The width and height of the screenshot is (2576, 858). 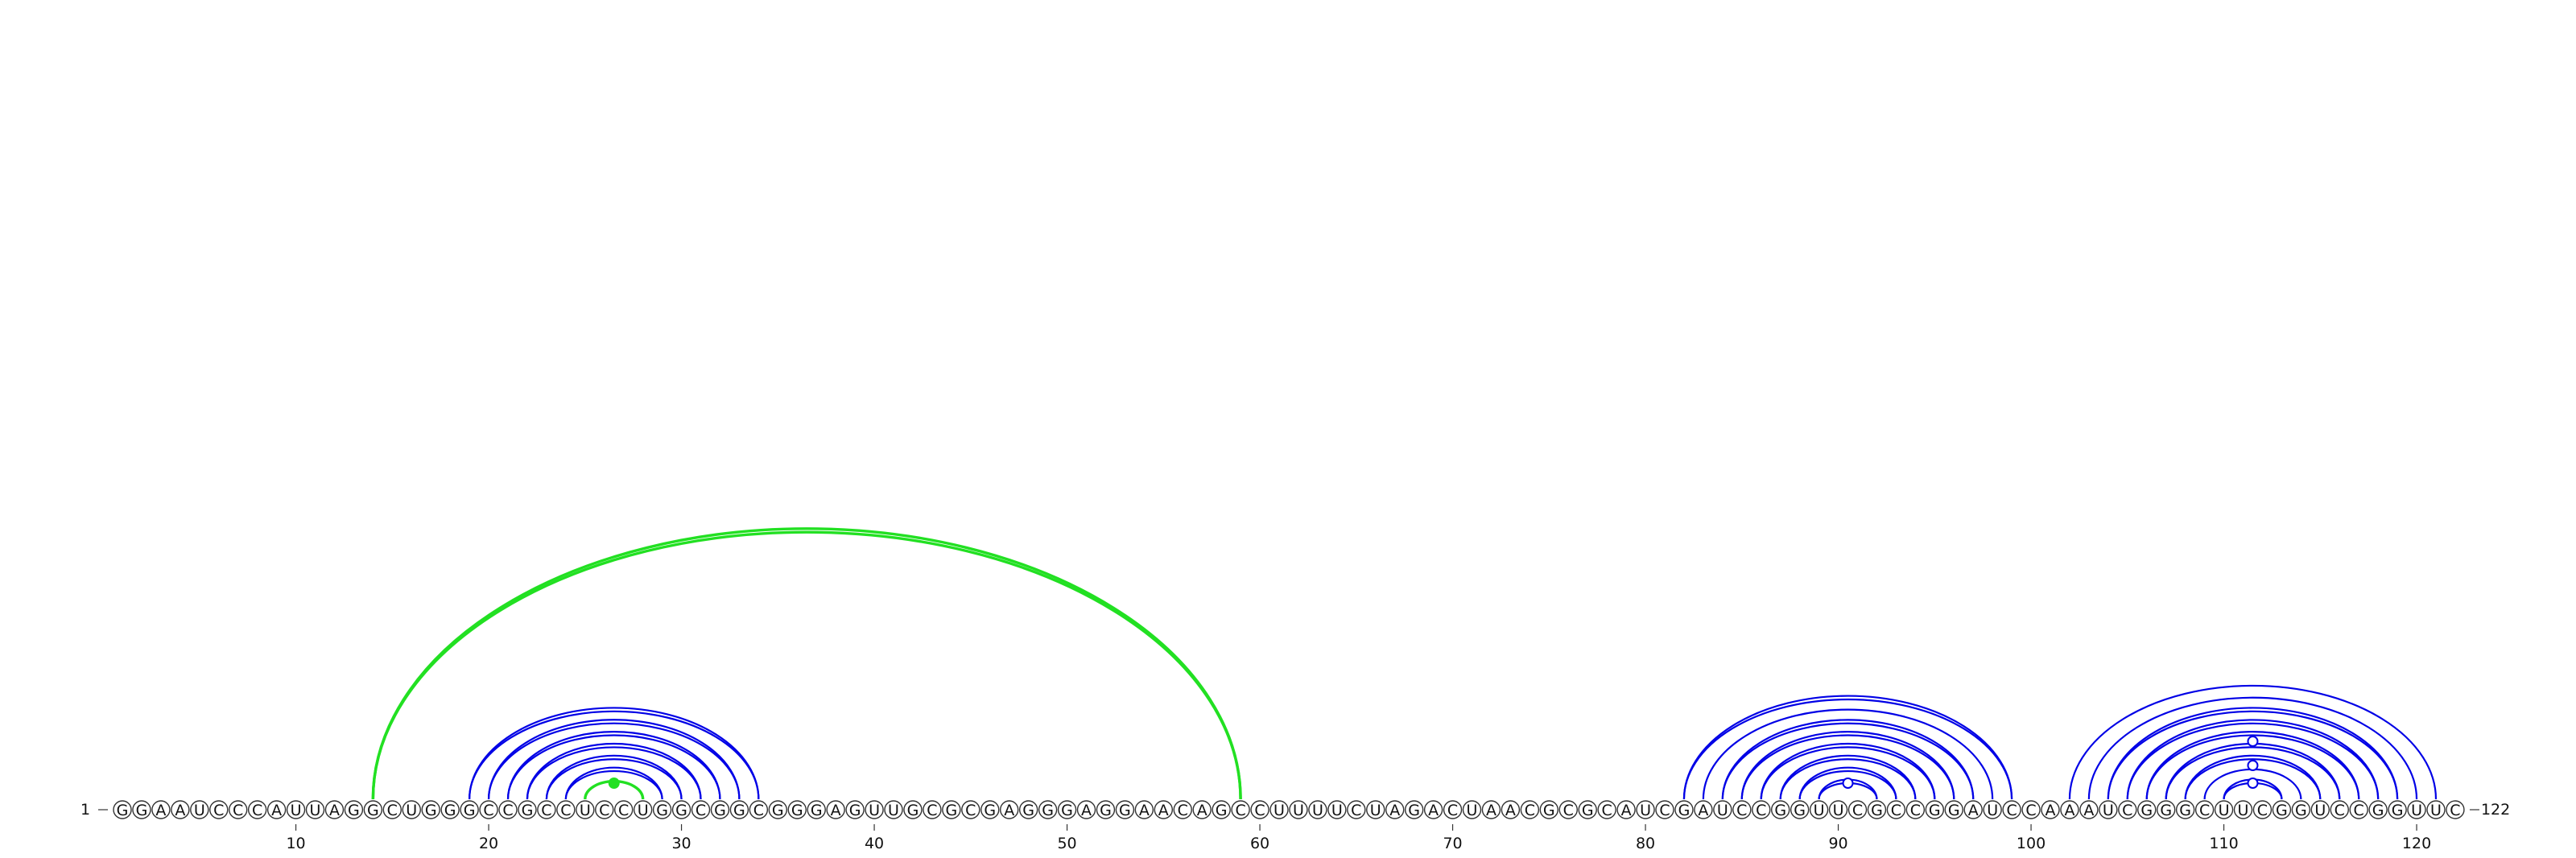 I want to click on tick-label: 40, so click(x=874, y=844).